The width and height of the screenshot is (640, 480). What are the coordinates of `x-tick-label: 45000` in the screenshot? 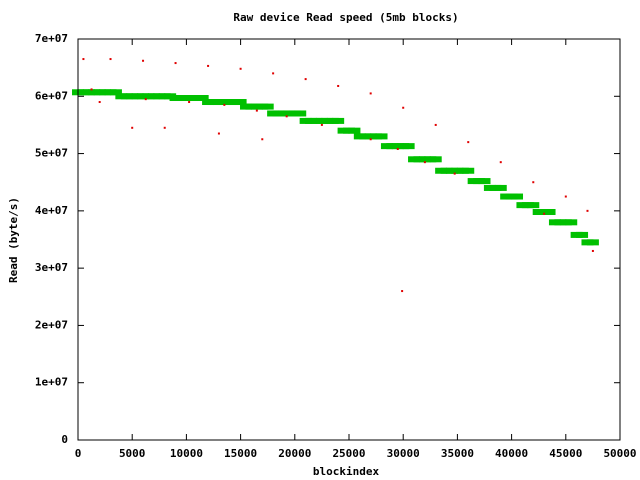 It's located at (565, 453).